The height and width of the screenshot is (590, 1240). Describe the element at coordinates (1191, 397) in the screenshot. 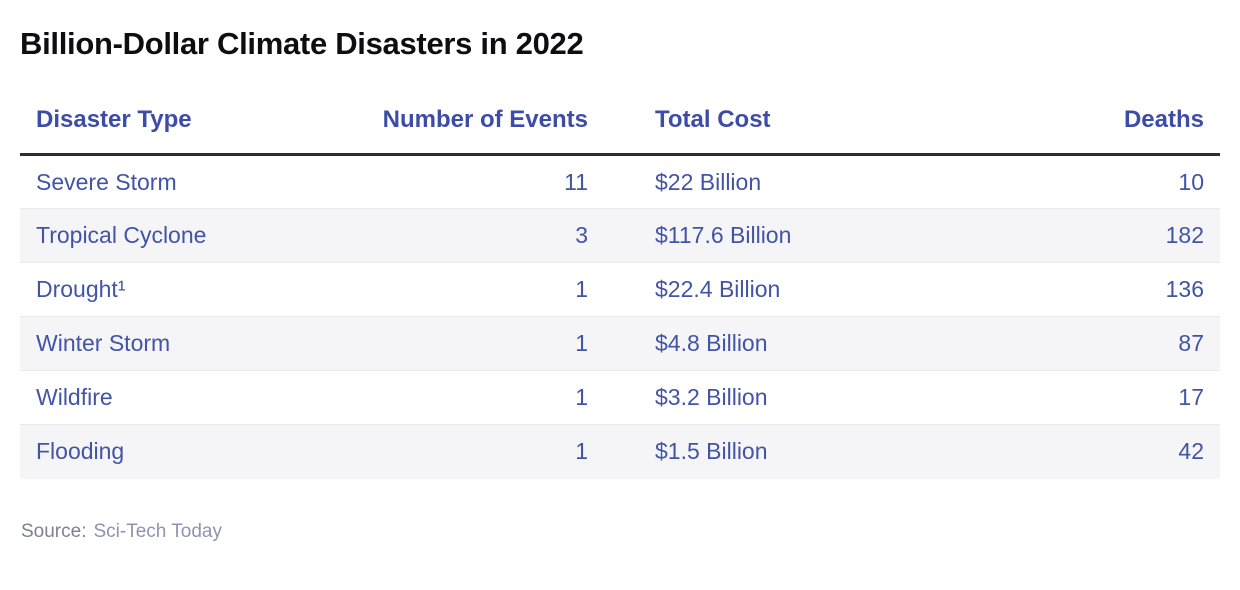

I see `table-cell: 17` at that location.